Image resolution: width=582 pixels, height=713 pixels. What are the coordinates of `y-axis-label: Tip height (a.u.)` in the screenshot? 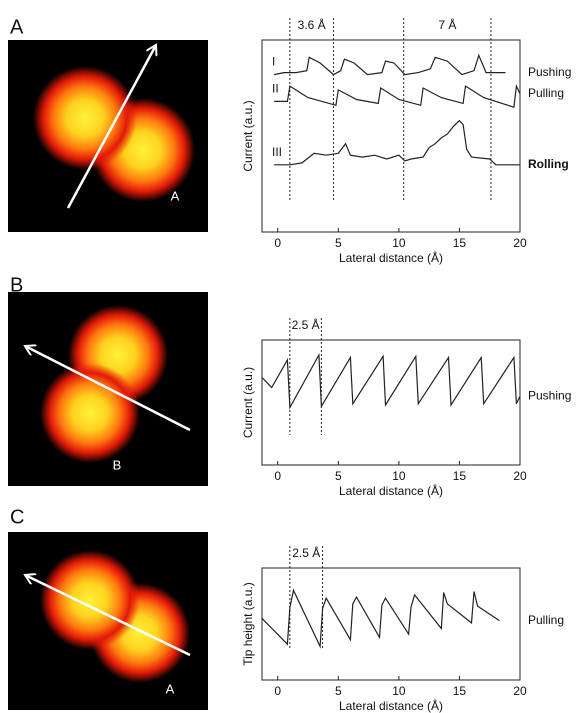 It's located at (248, 624).